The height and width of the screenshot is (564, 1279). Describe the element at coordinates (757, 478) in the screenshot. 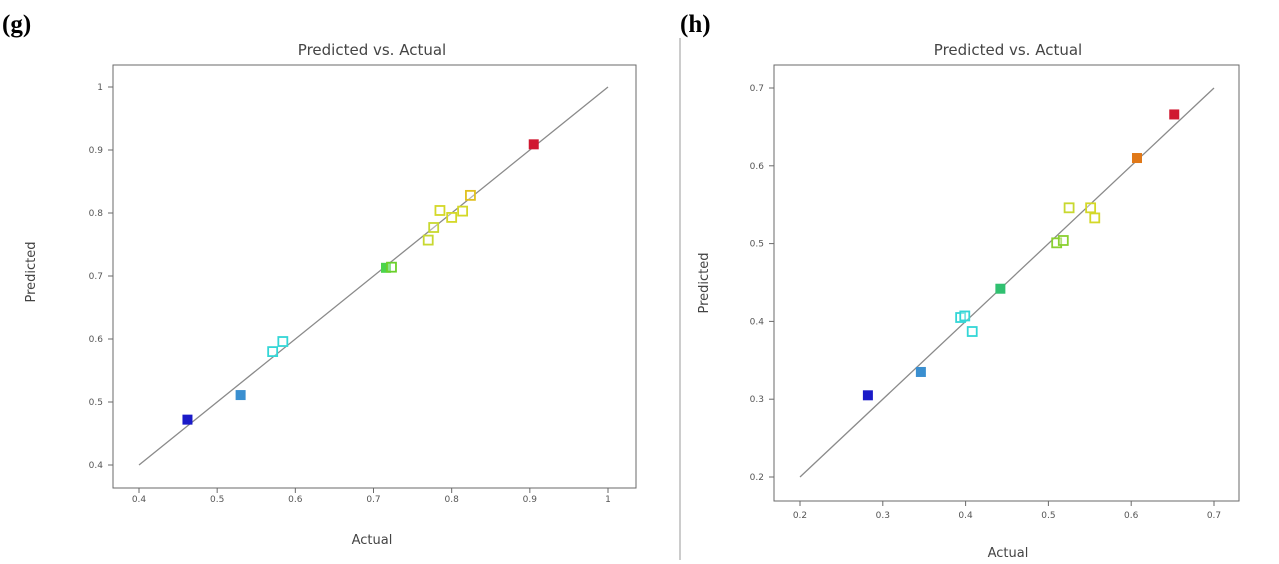

I see `y-tick-label: 0.2` at that location.